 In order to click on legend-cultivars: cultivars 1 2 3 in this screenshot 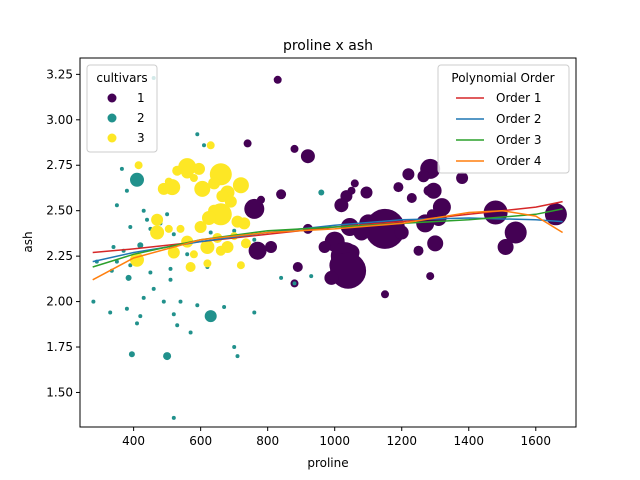, I will do `click(122, 108)`.